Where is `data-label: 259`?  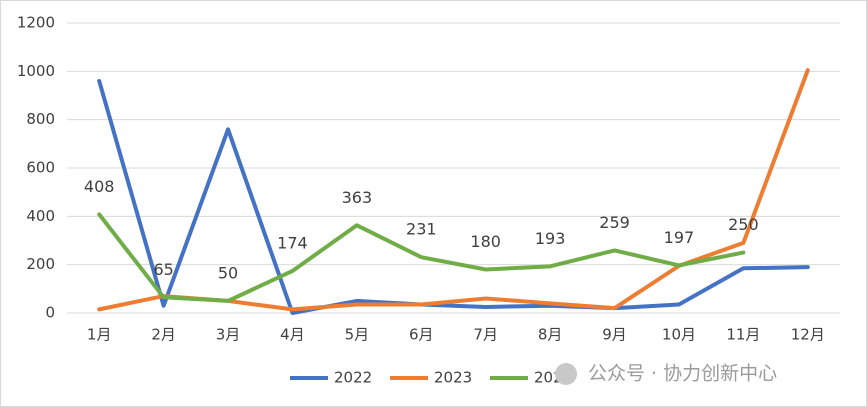
data-label: 259 is located at coordinates (614, 222).